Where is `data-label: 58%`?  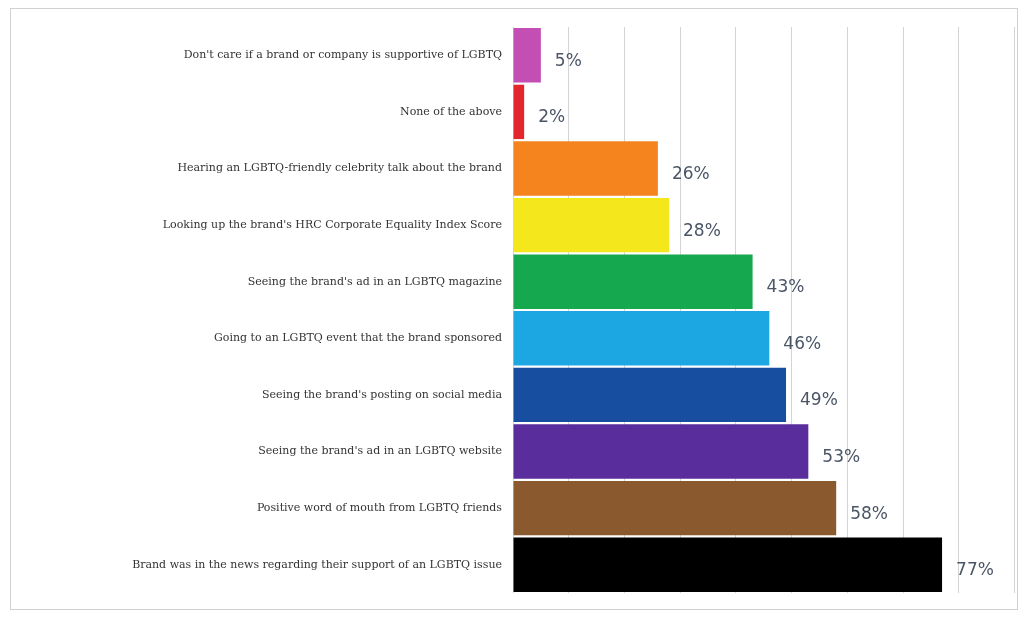
data-label: 58% is located at coordinates (869, 512).